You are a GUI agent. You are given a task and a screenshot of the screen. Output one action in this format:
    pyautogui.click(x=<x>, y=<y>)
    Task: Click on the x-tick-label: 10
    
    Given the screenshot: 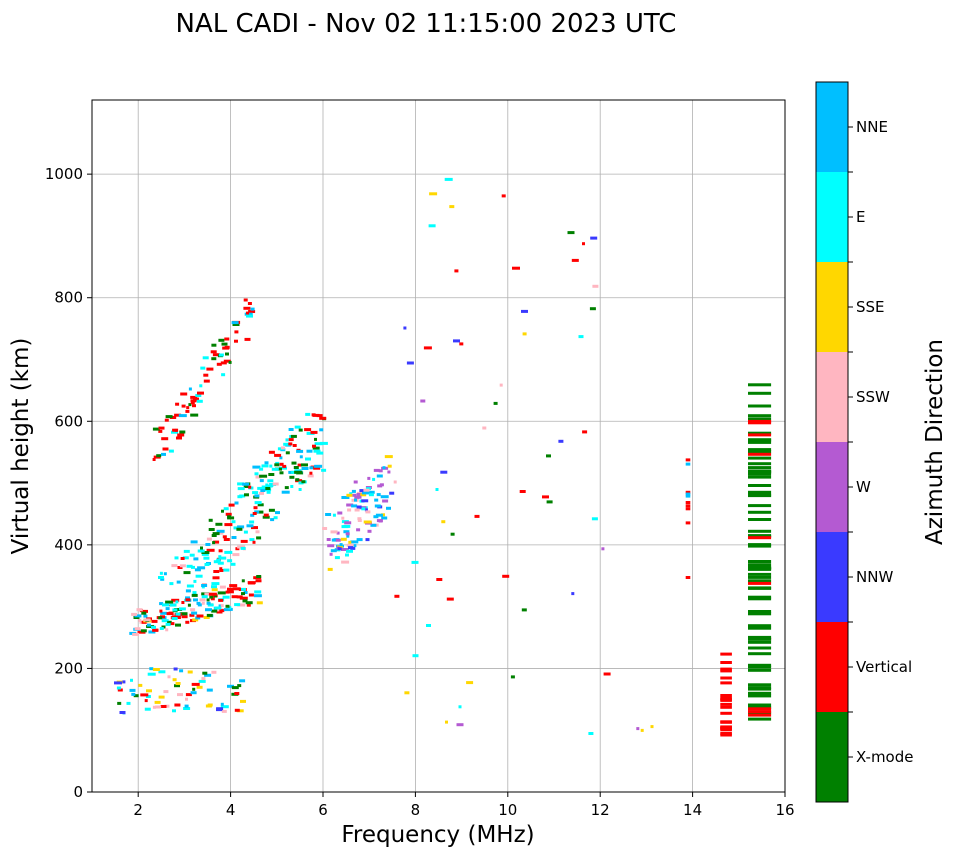 What is the action you would take?
    pyautogui.click(x=507, y=810)
    